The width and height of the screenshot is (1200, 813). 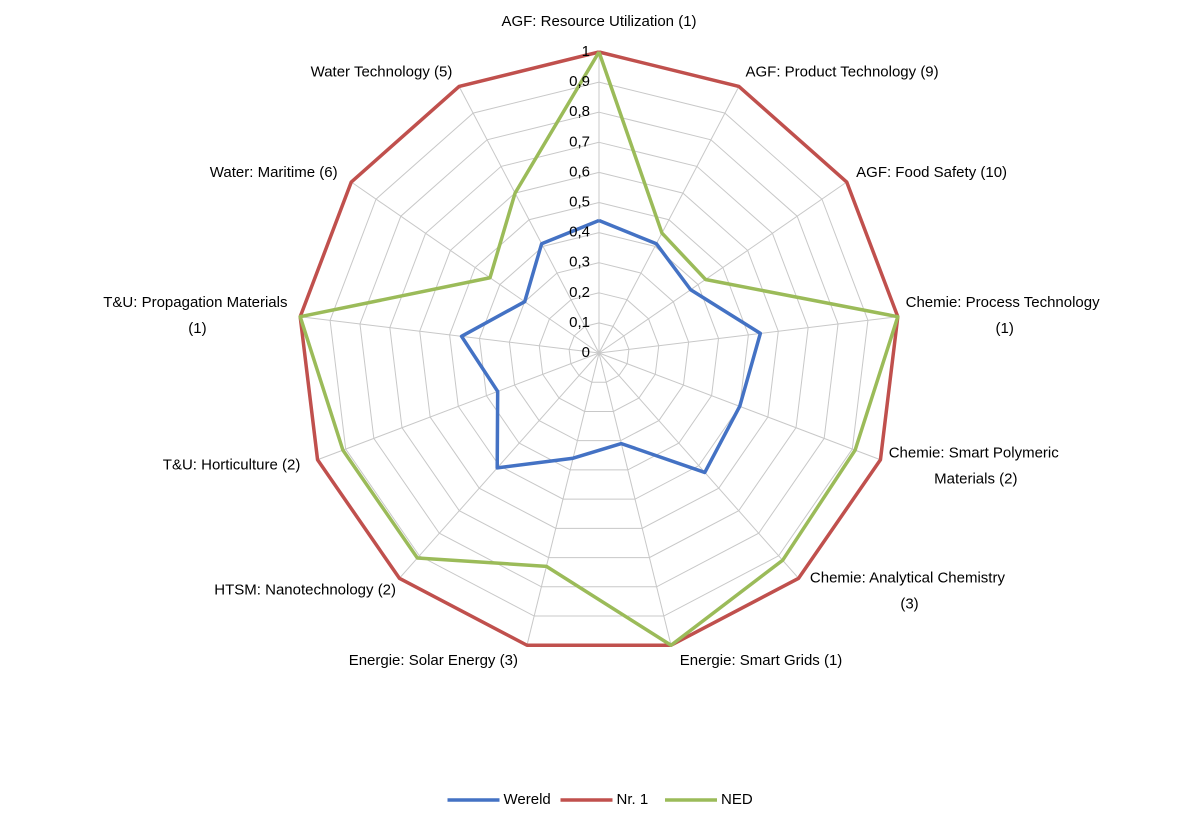 I want to click on y-tick-label: 0,9, so click(x=579, y=81).